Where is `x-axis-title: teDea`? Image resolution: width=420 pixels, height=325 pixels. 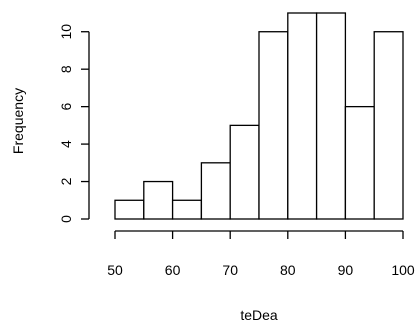
x-axis-title: teDea is located at coordinates (259, 315).